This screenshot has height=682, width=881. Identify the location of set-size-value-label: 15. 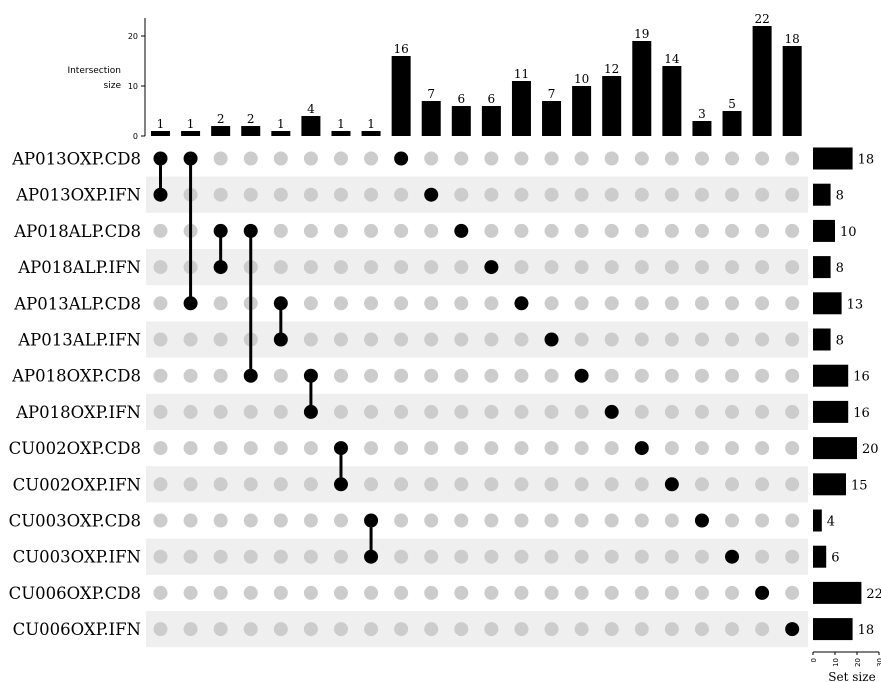
(859, 485).